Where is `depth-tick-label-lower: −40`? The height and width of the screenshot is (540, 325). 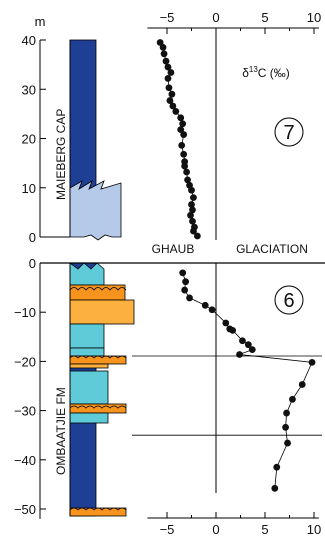 depth-tick-label-lower: −40 is located at coordinates (25, 460).